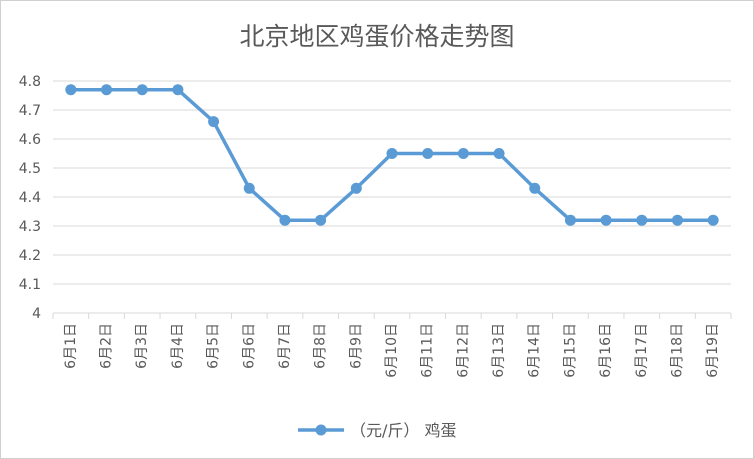  Describe the element at coordinates (30, 227) in the screenshot. I see `y-tick-label: 4.3` at that location.